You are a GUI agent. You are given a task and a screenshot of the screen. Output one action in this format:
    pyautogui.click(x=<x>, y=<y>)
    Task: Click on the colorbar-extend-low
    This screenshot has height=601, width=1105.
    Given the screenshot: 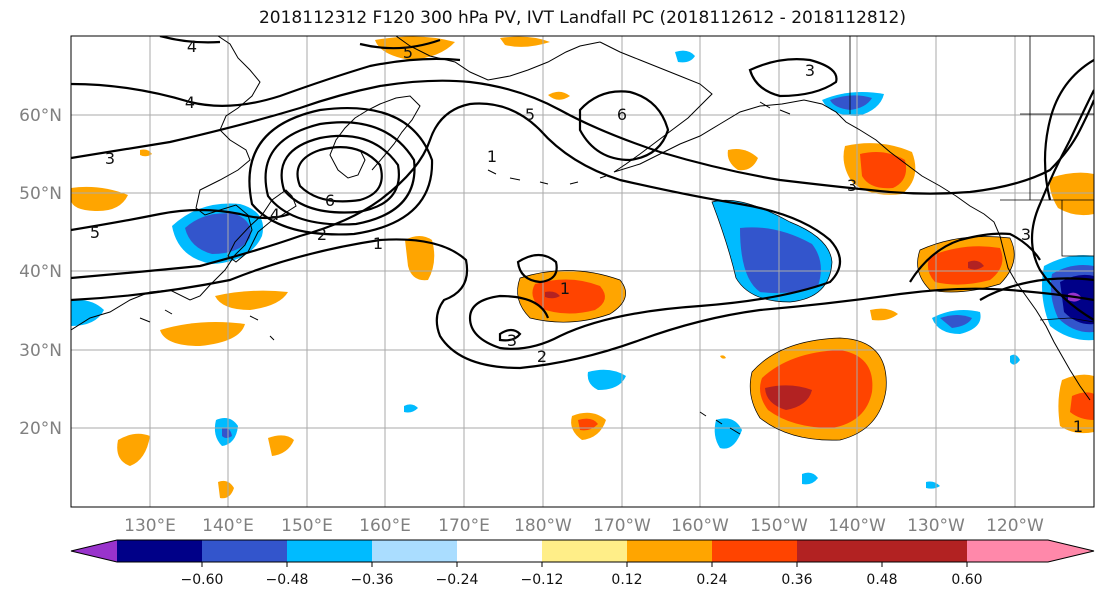 What is the action you would take?
    pyautogui.click(x=94, y=551)
    